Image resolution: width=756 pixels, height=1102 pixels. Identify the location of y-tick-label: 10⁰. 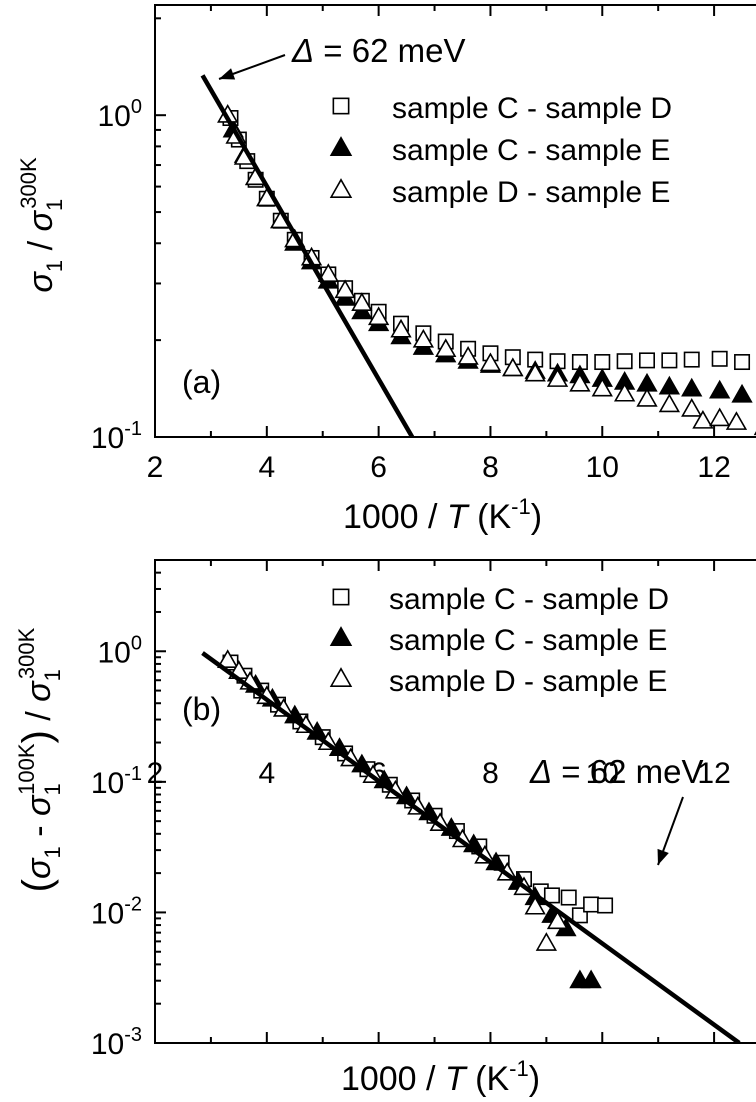
(120, 114).